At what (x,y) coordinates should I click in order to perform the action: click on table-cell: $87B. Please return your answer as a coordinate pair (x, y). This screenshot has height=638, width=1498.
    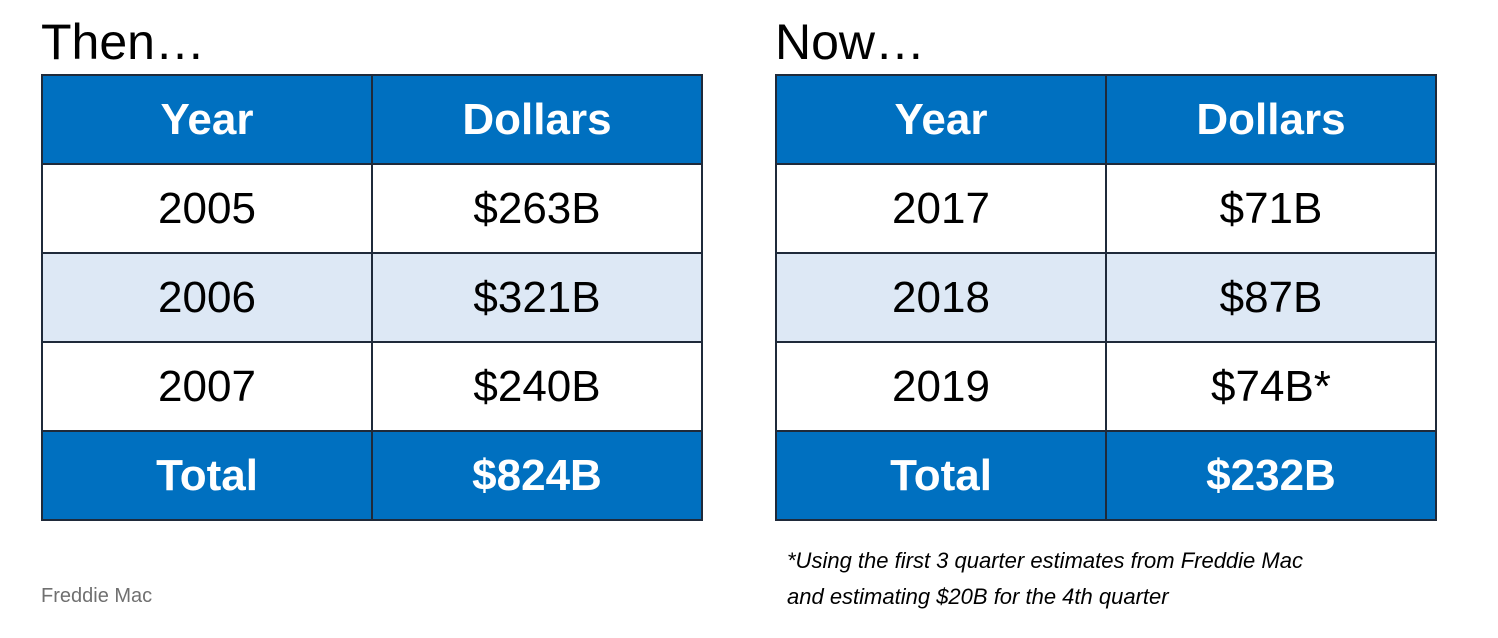
    Looking at the image, I should click on (1271, 297).